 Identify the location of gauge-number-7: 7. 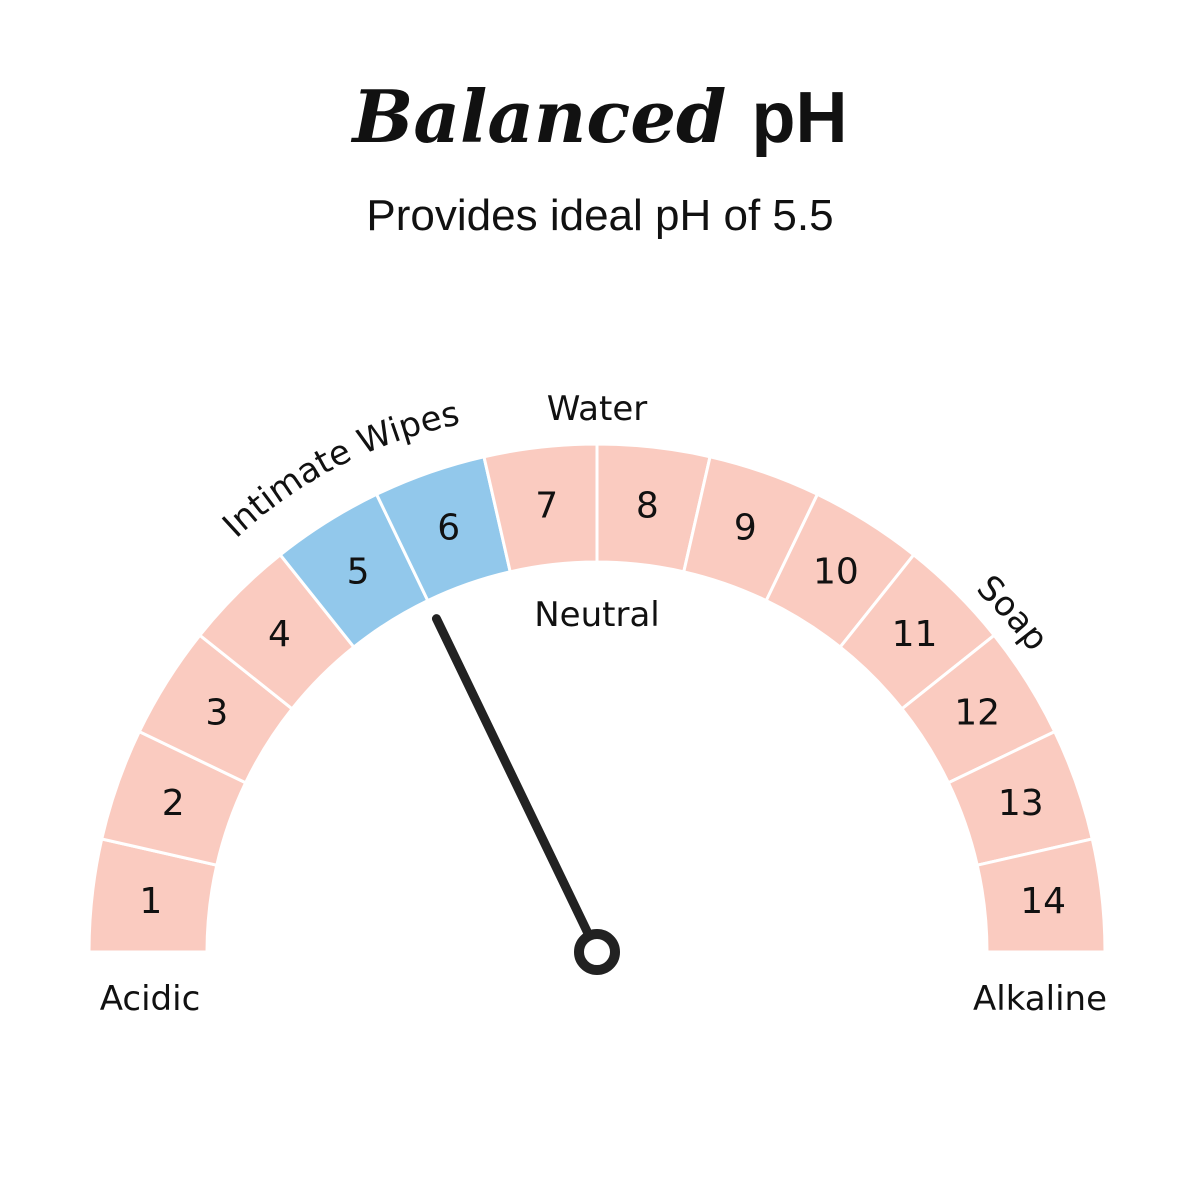
(546, 505).